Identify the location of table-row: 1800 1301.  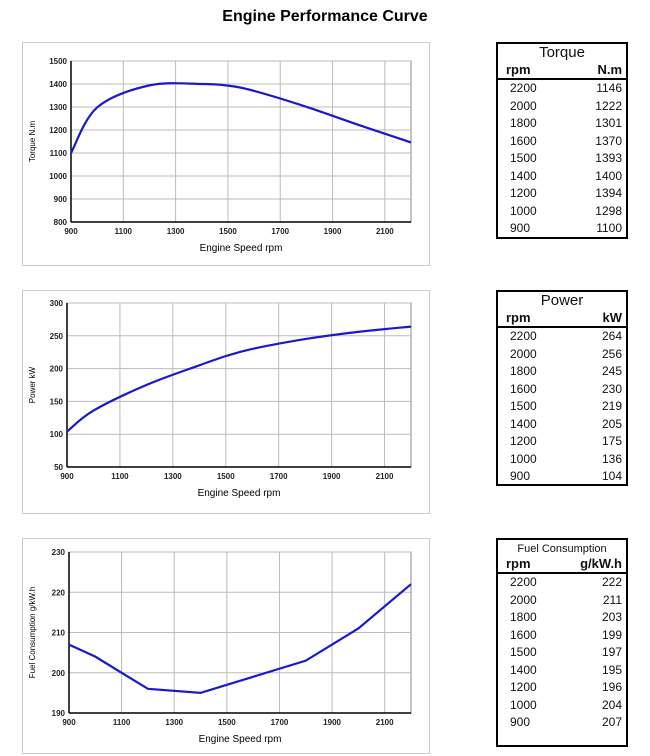
(562, 124).